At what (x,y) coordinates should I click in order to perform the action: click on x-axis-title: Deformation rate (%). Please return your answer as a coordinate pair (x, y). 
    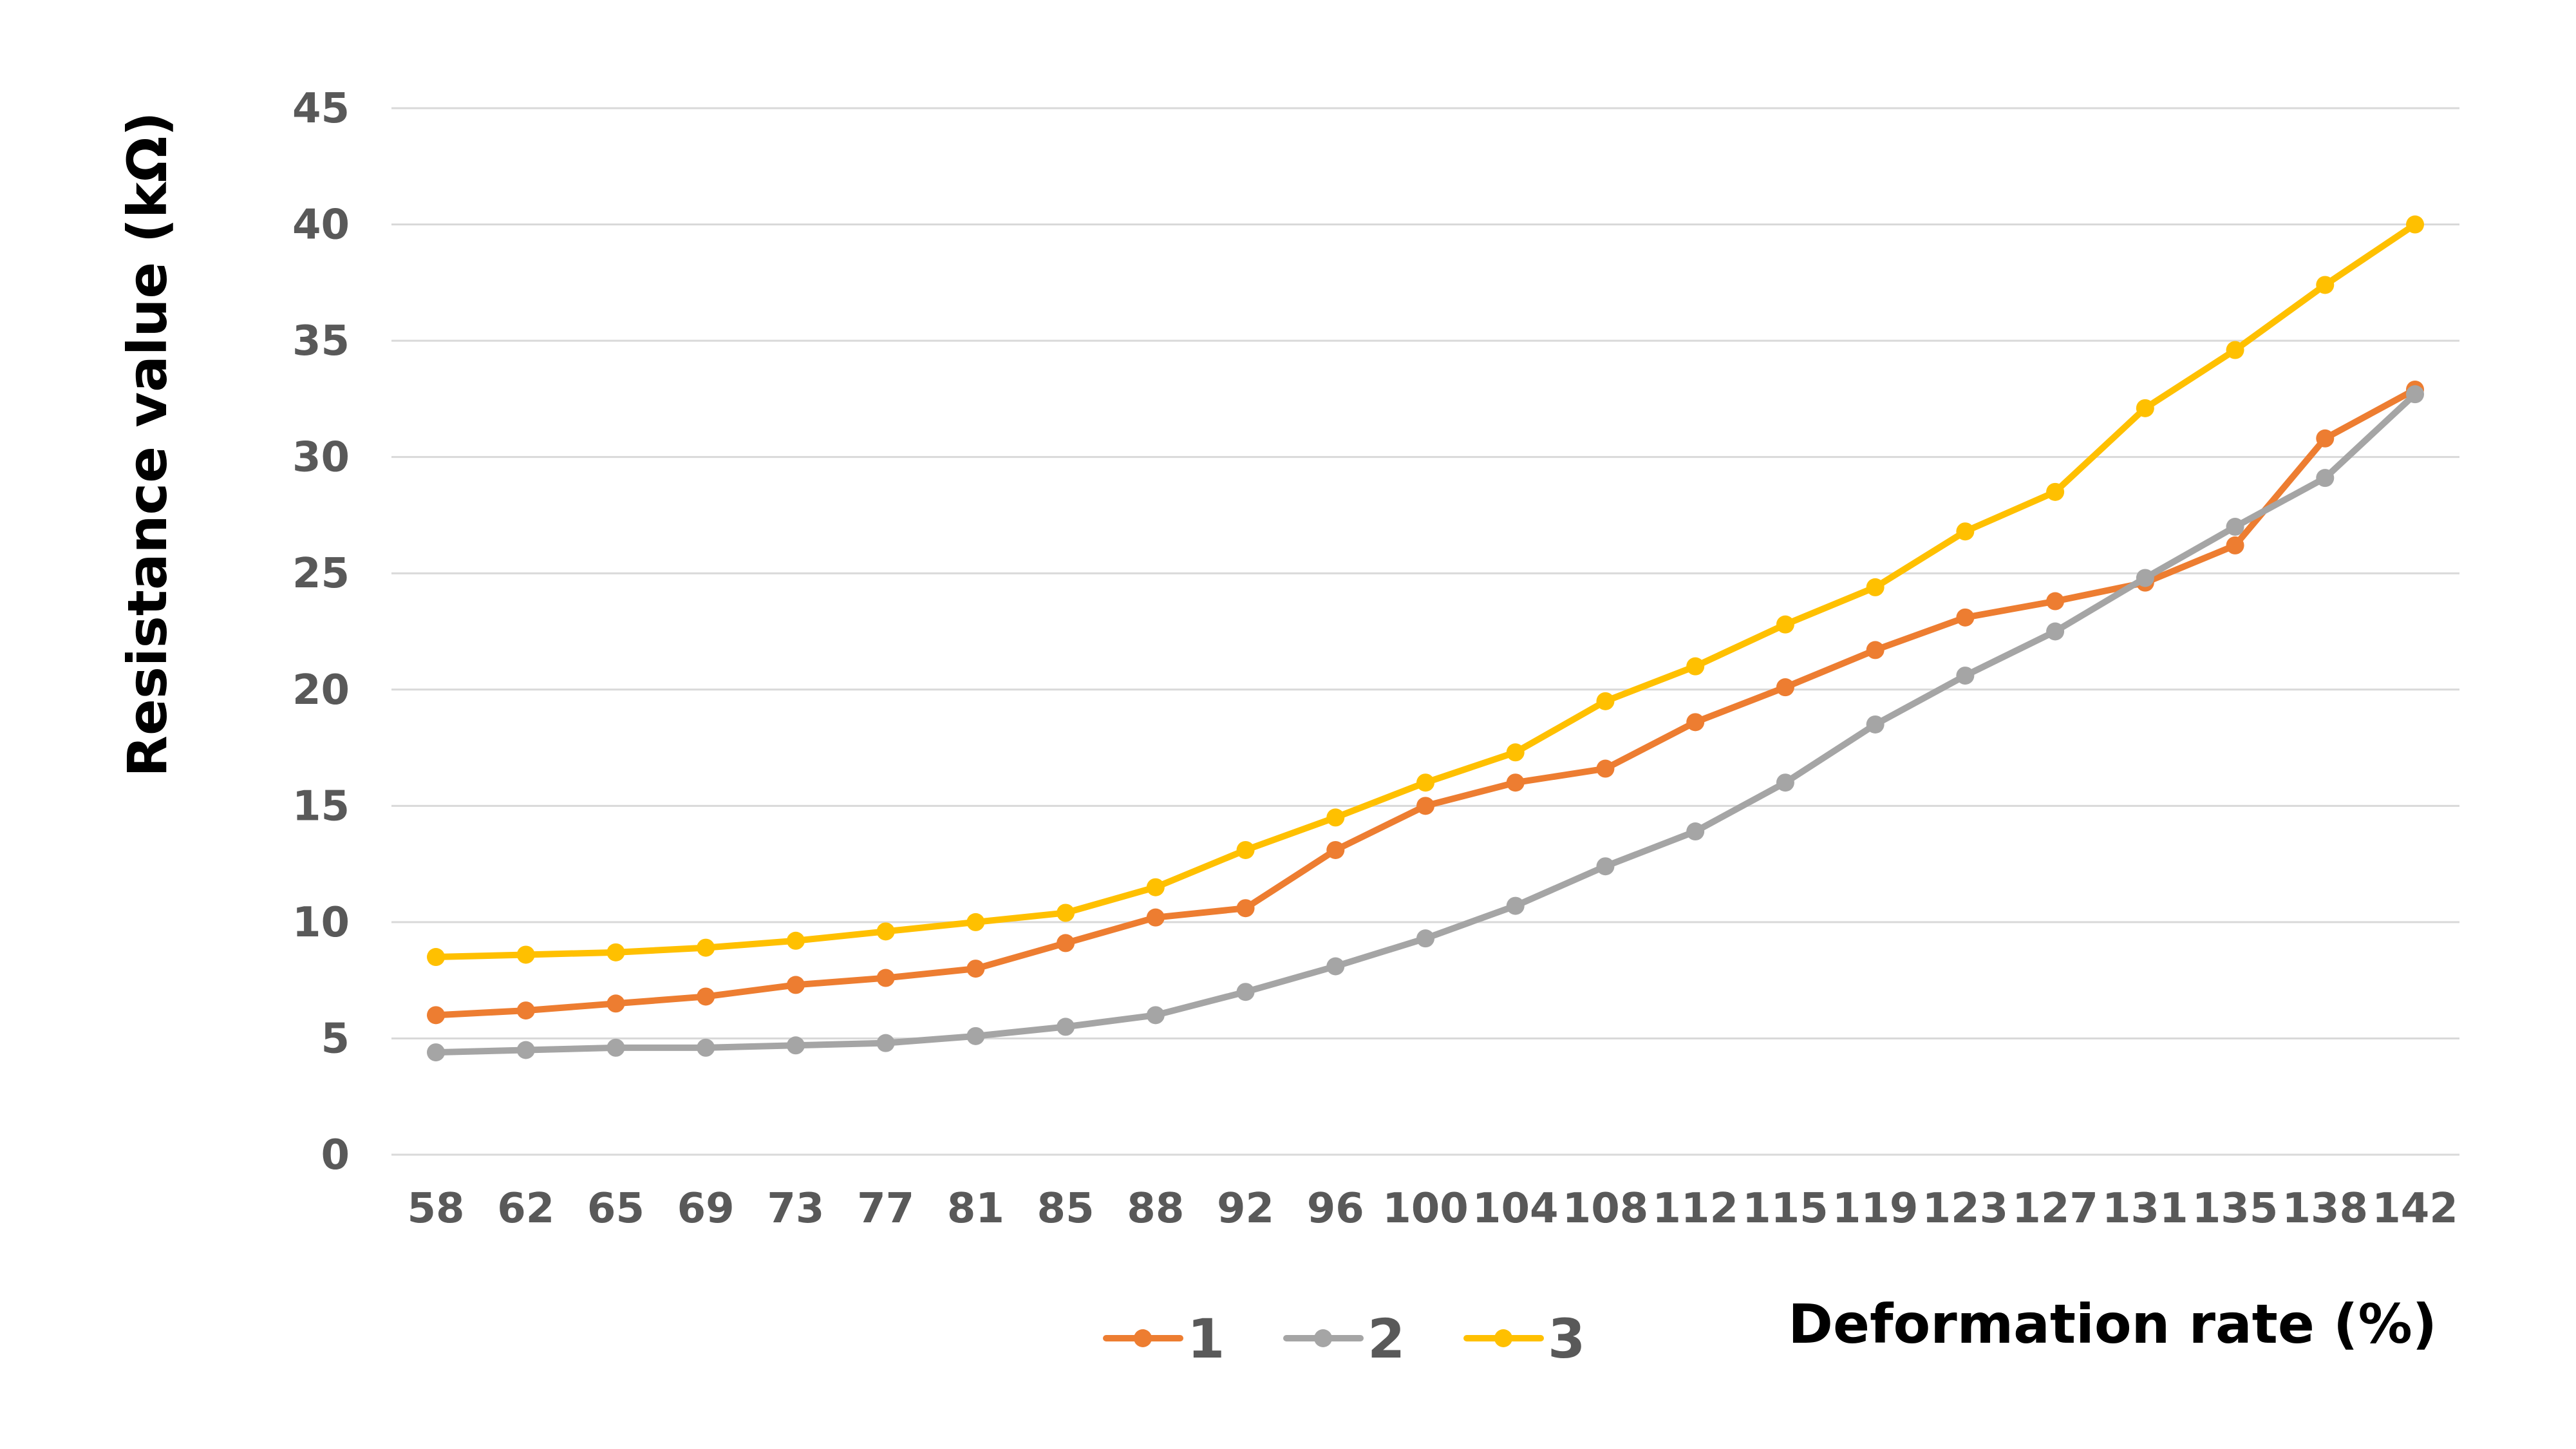
    Looking at the image, I should click on (2112, 1324).